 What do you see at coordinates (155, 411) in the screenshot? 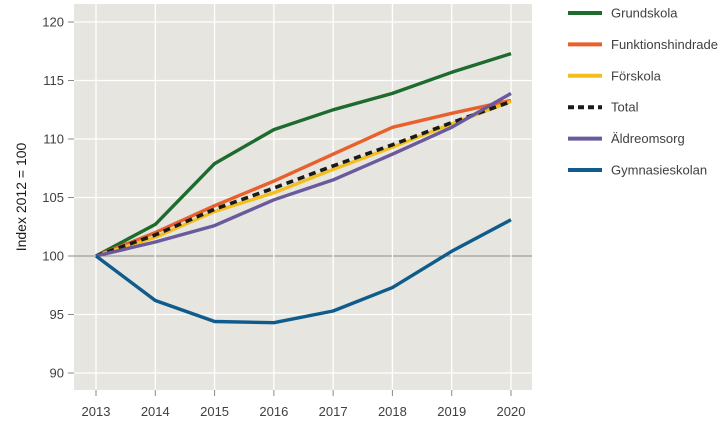
I see `x-tick-label: 2014` at bounding box center [155, 411].